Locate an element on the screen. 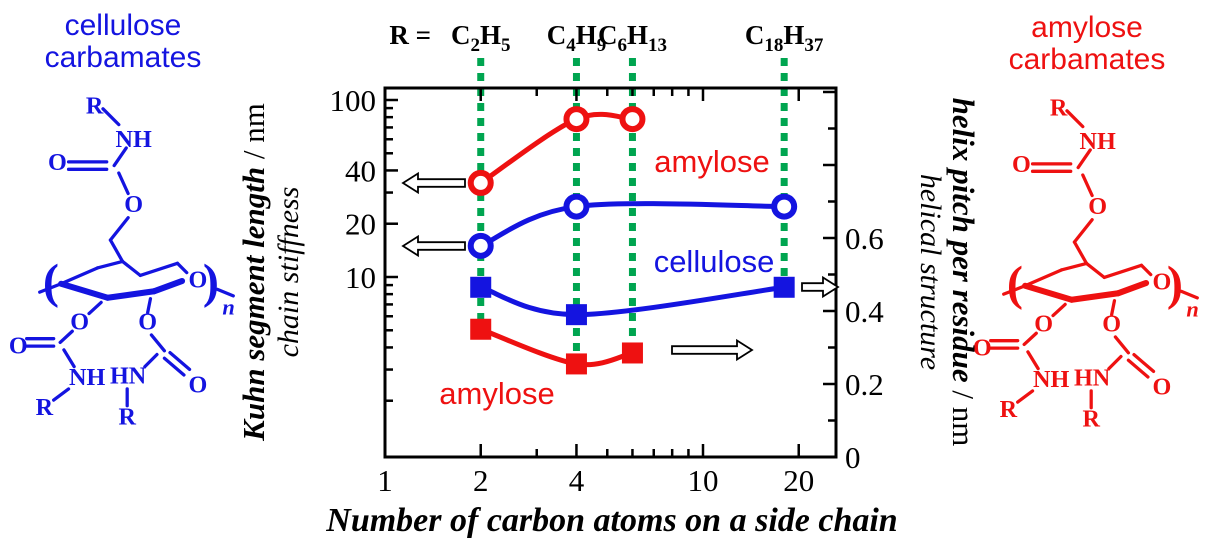  x-tick-label: 1 is located at coordinates (385, 480).